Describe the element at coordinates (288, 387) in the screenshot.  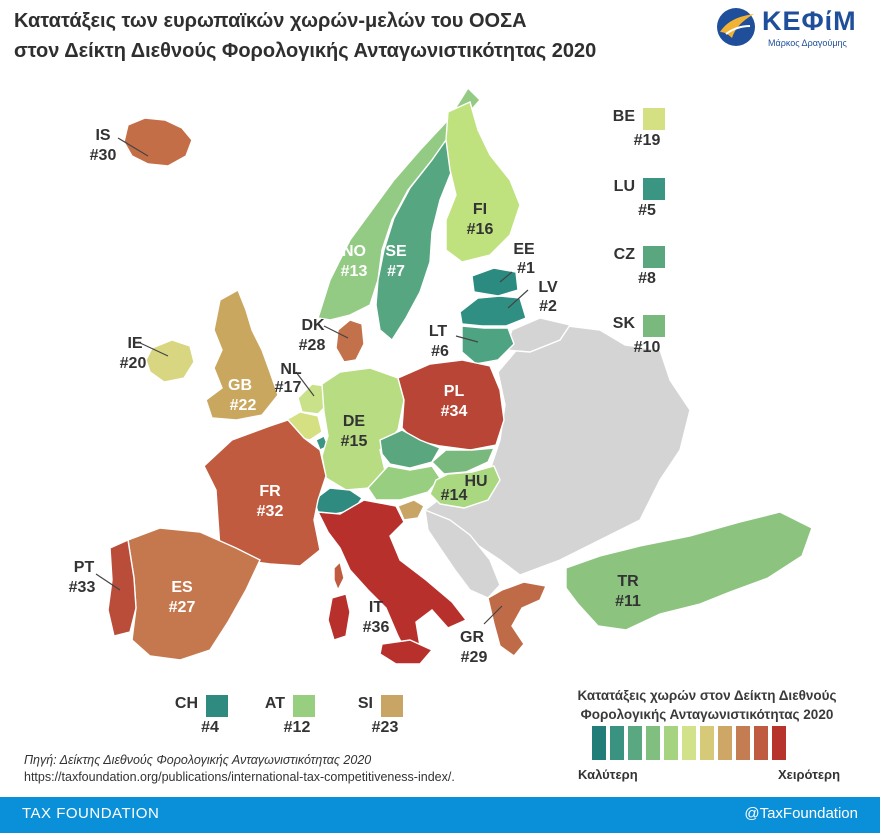
I see `label-NL-rank: #17` at that location.